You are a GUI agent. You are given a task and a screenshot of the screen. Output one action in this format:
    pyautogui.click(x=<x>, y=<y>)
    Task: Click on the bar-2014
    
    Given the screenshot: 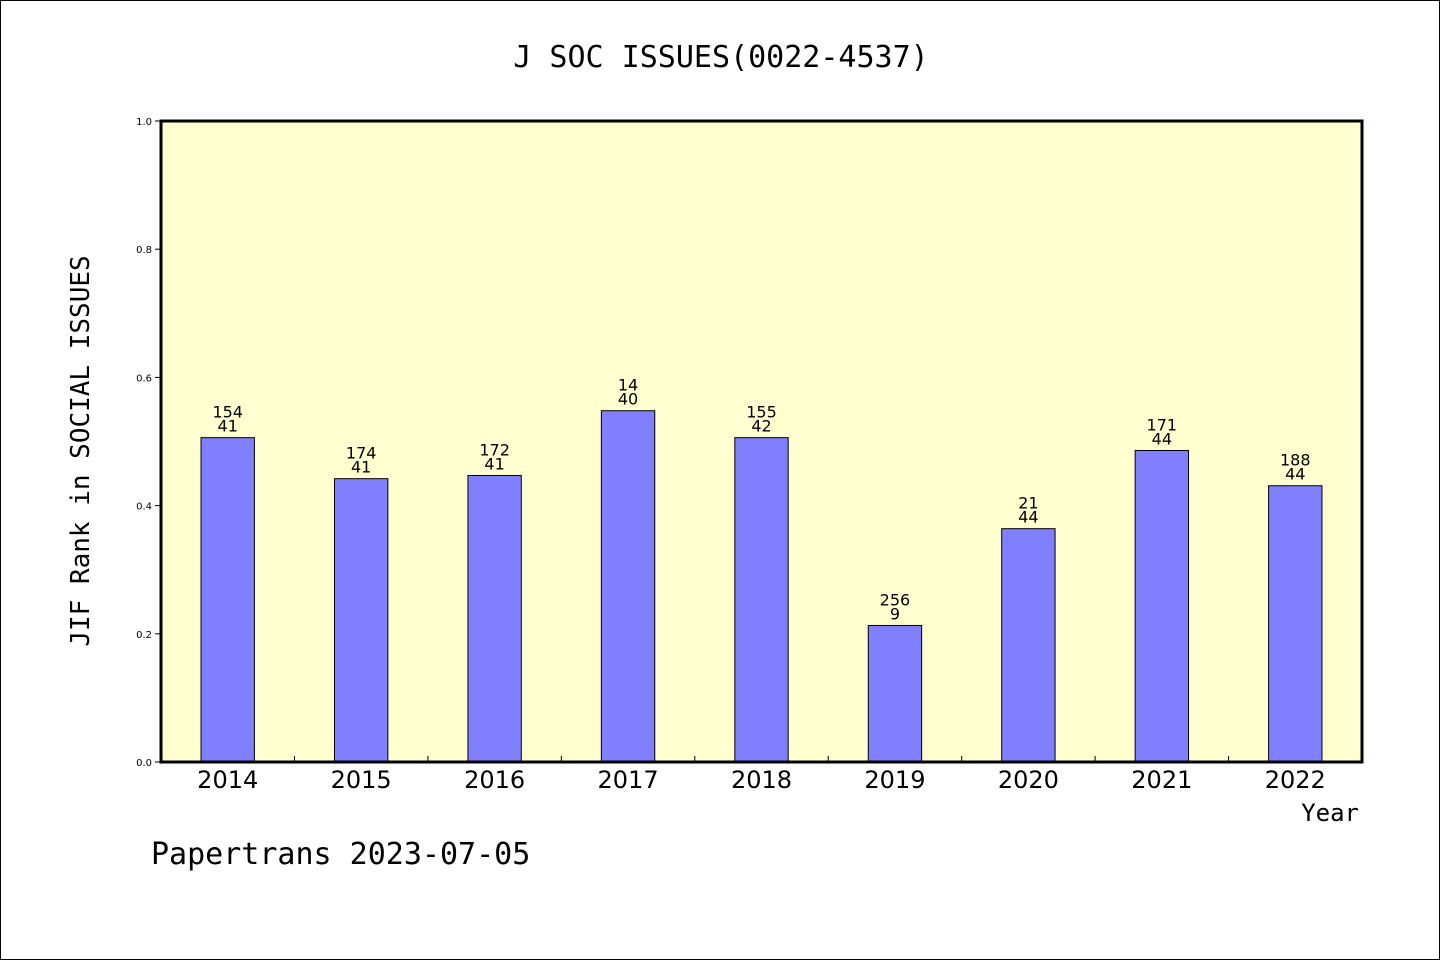 What is the action you would take?
    pyautogui.click(x=227, y=600)
    